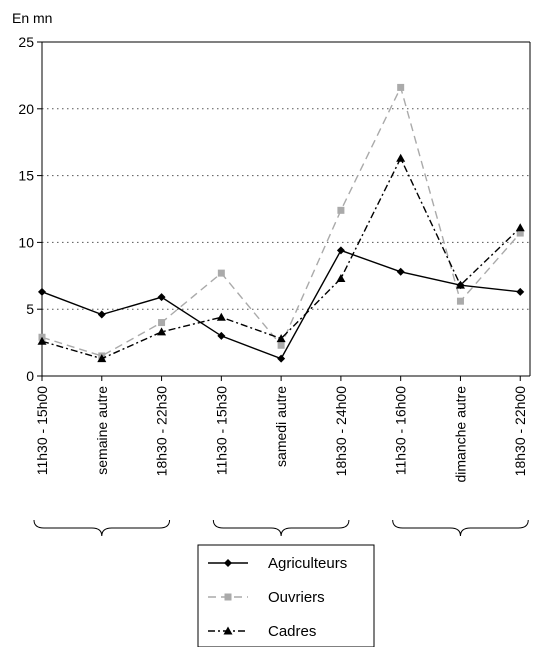  Describe the element at coordinates (281, 426) in the screenshot. I see `x-tick-label: samedi autre` at that location.